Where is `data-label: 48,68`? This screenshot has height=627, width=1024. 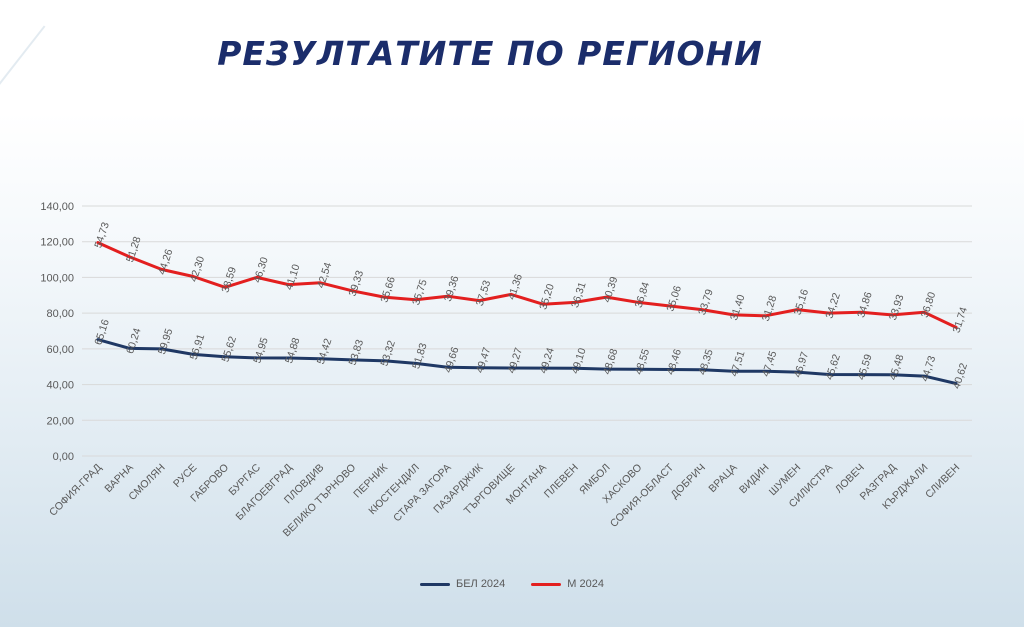
data-label: 48,68 is located at coordinates (611, 361).